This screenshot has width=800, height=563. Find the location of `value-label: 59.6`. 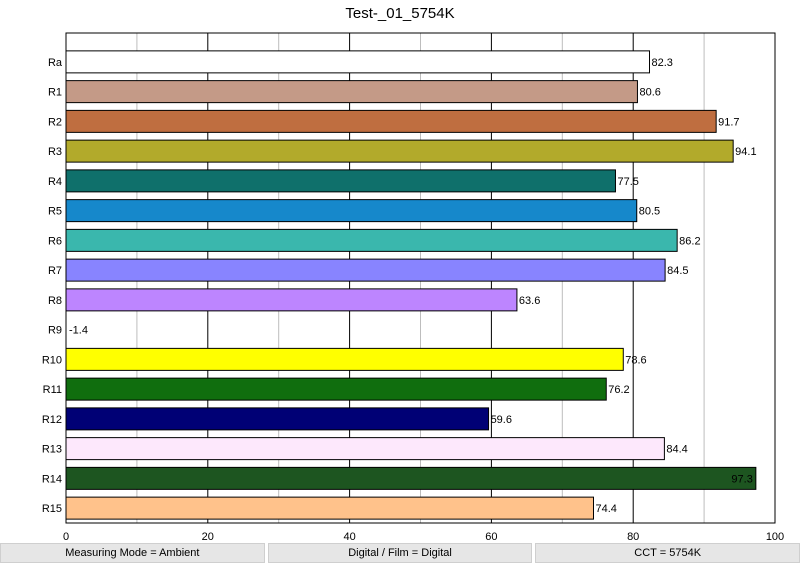

value-label: 59.6 is located at coordinates (501, 420).